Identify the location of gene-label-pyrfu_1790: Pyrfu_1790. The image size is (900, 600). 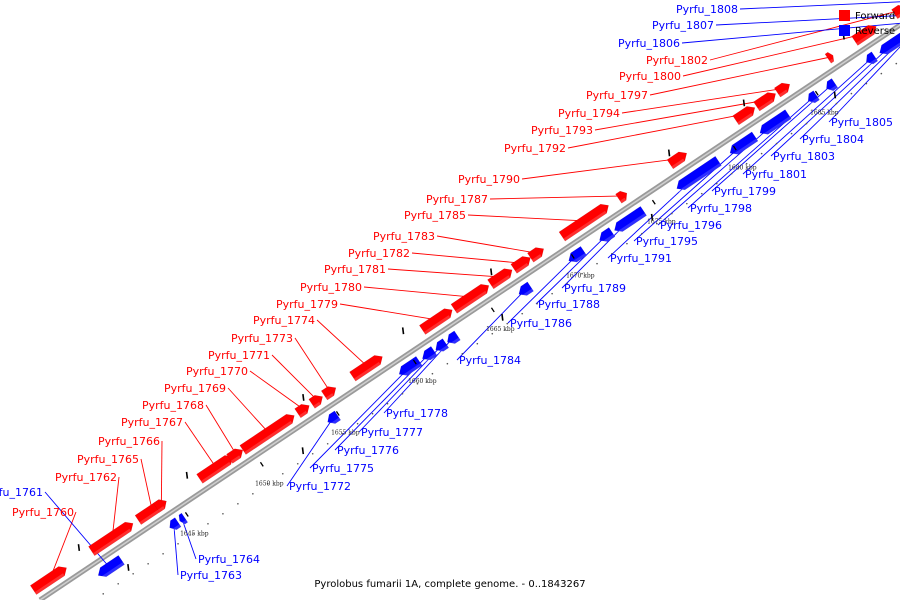
(489, 179).